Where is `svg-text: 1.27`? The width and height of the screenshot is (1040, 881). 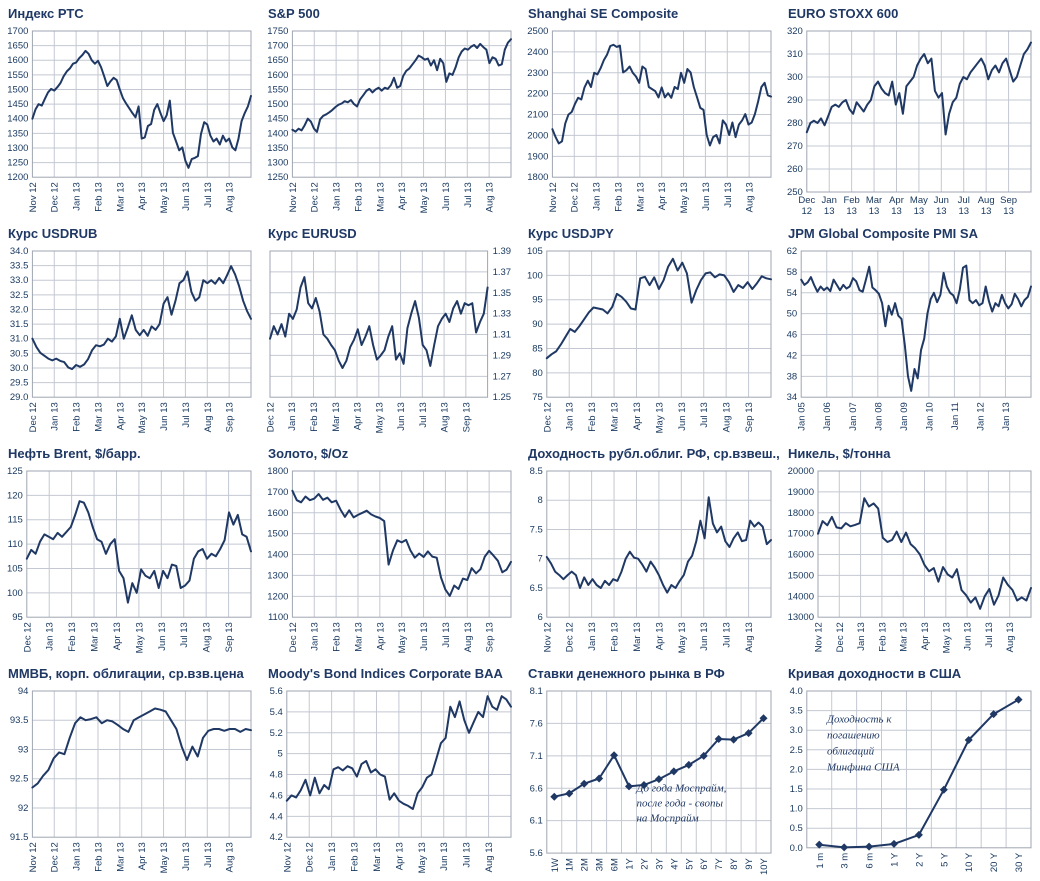 svg-text: 1.27 is located at coordinates (502, 376).